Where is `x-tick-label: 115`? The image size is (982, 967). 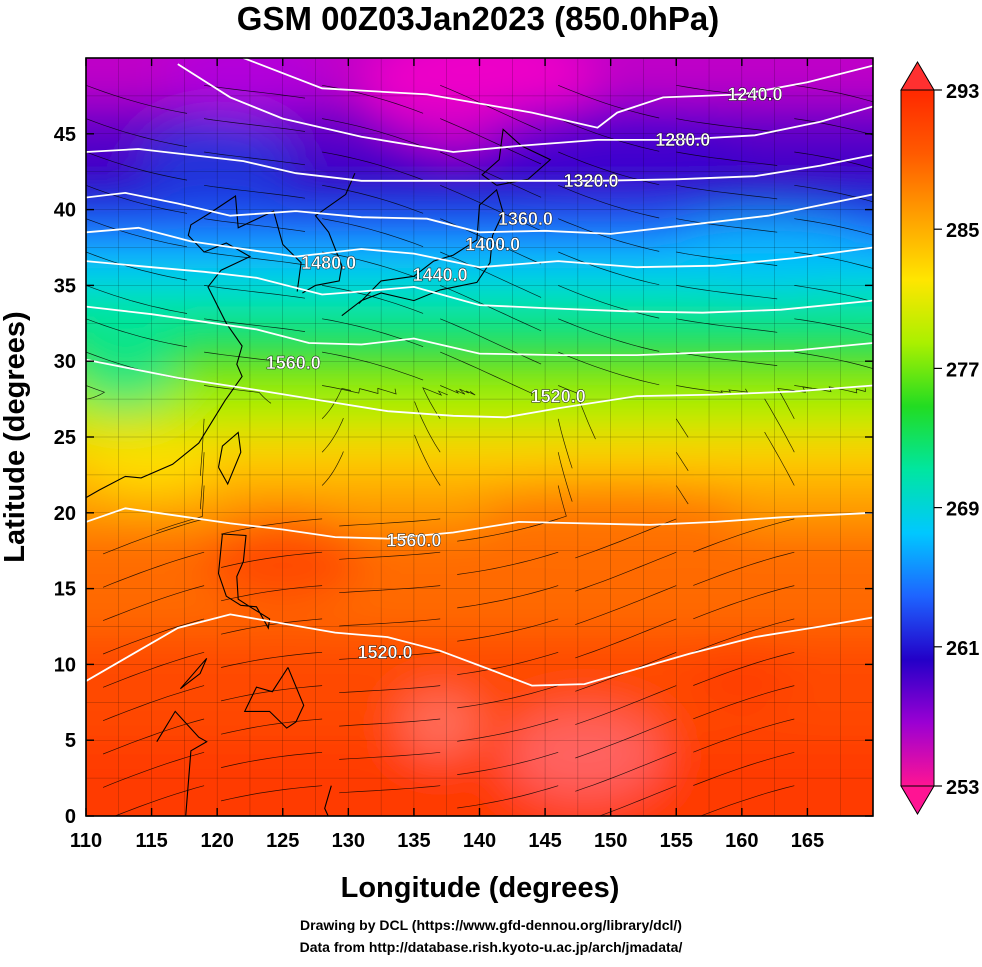
x-tick-label: 115 is located at coordinates (151, 841).